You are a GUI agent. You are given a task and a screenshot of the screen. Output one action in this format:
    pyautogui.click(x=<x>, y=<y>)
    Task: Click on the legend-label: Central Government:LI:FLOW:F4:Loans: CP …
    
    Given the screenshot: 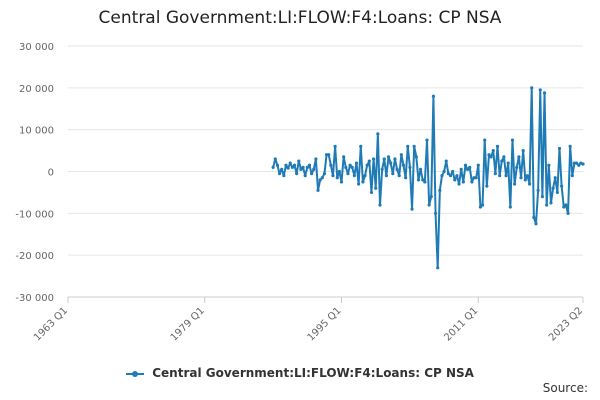 What is the action you would take?
    pyautogui.click(x=313, y=373)
    